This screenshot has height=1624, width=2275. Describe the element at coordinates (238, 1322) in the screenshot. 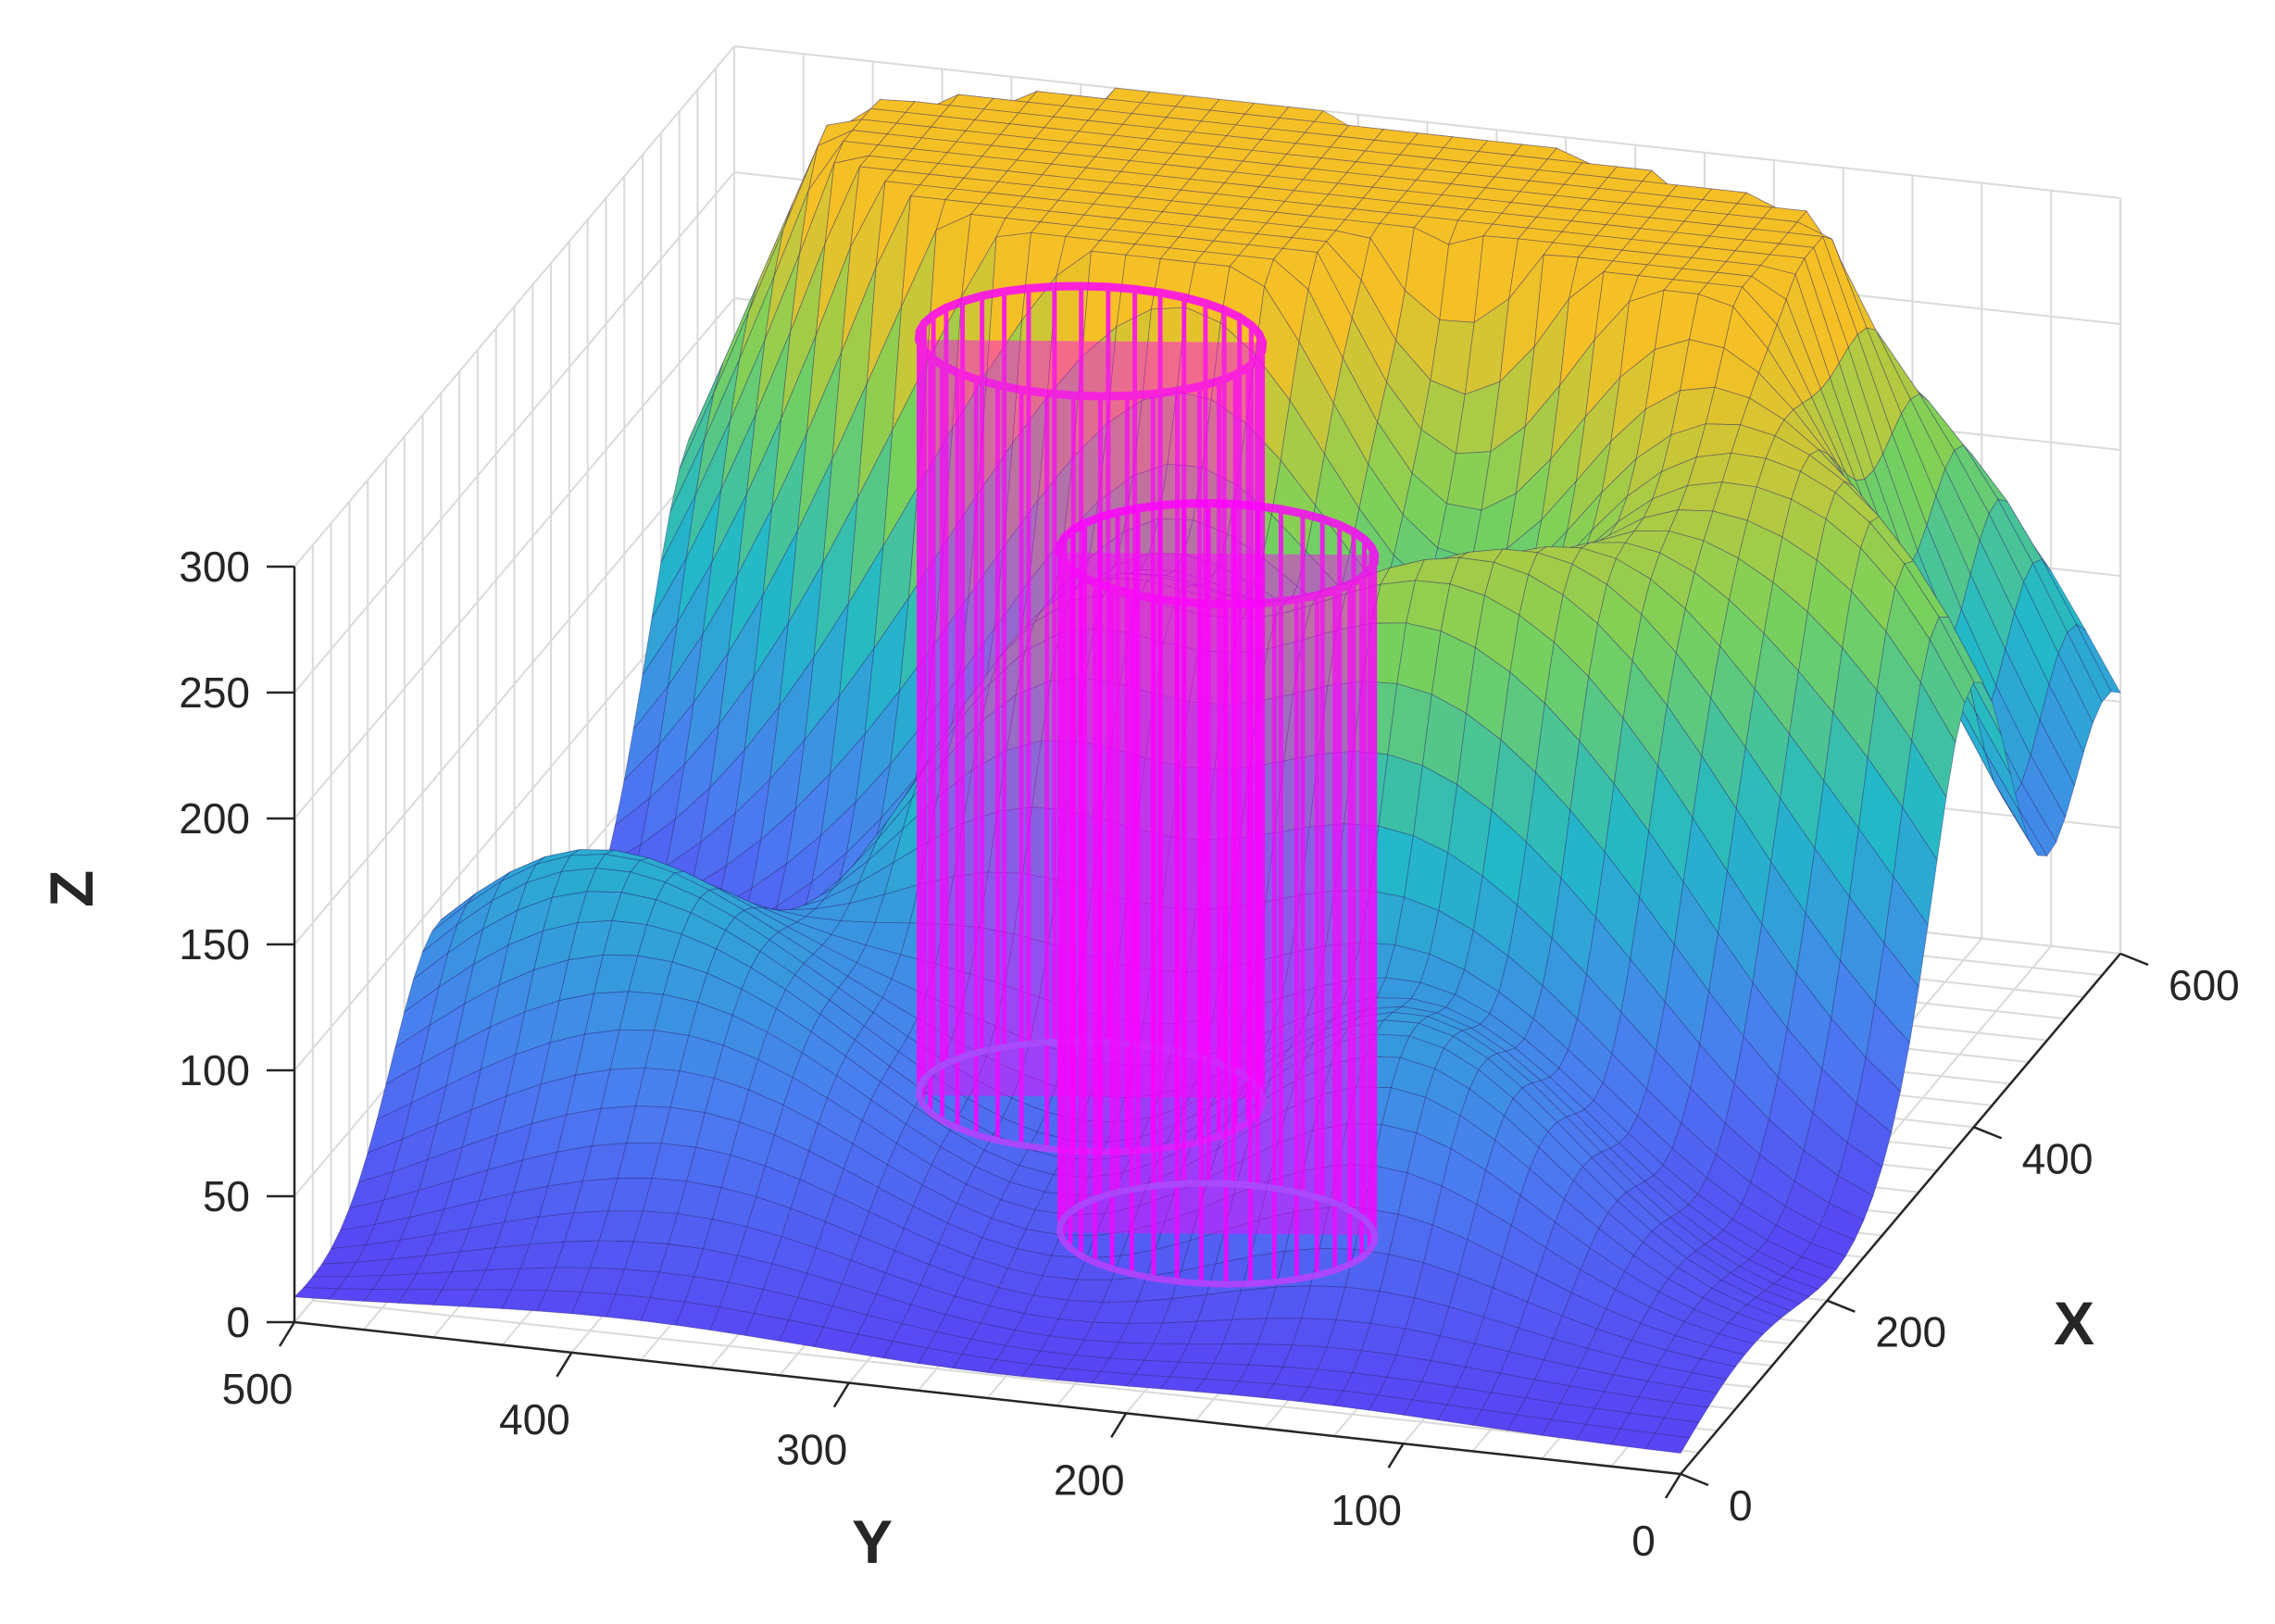

I see `z-tick-label: 0` at that location.